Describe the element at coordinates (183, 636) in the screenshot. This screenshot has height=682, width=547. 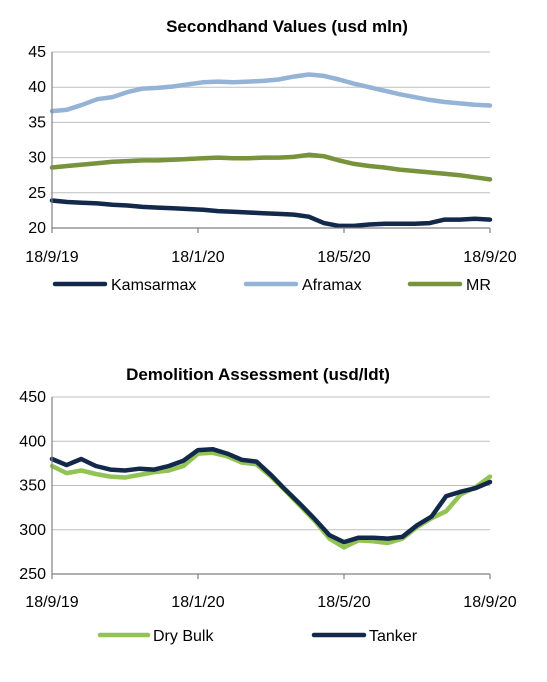
I see `legend-label: Dry Bulk` at that location.